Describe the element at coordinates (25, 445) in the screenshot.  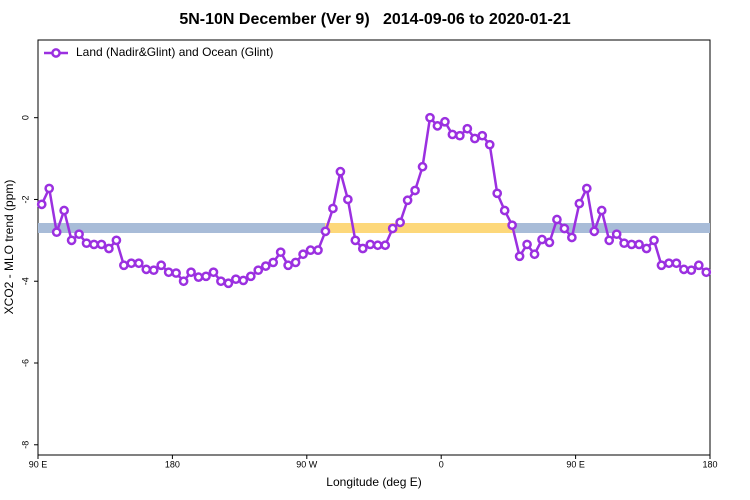
I see `y-tick-label: -8` at that location.